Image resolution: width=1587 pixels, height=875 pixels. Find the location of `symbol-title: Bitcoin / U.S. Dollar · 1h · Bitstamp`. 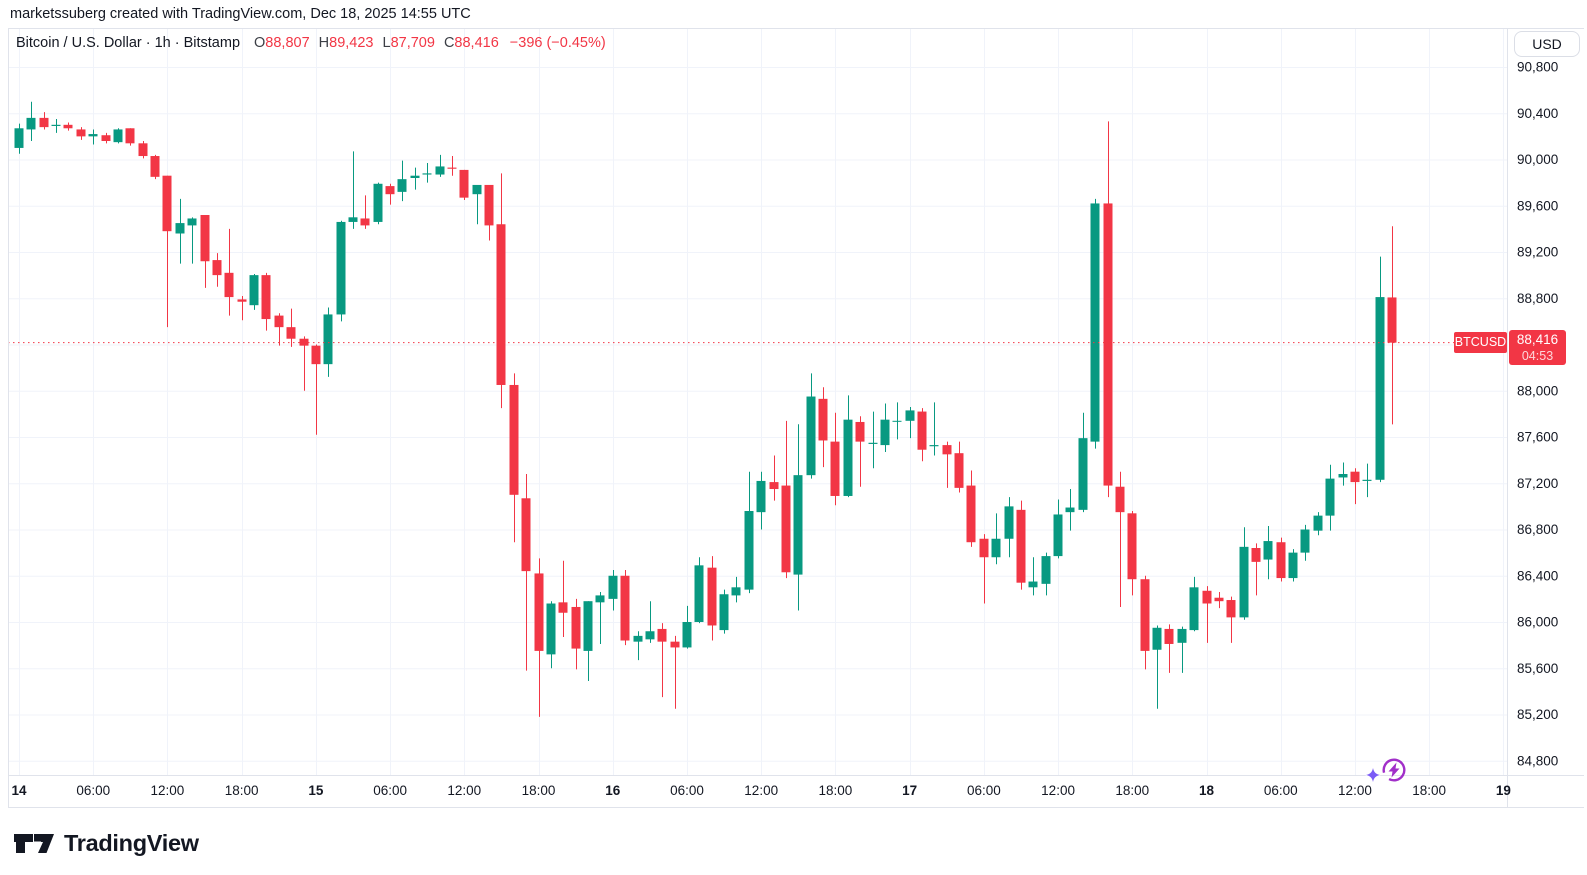

symbol-title: Bitcoin / U.S. Dollar · 1h · Bitstamp is located at coordinates (128, 43).